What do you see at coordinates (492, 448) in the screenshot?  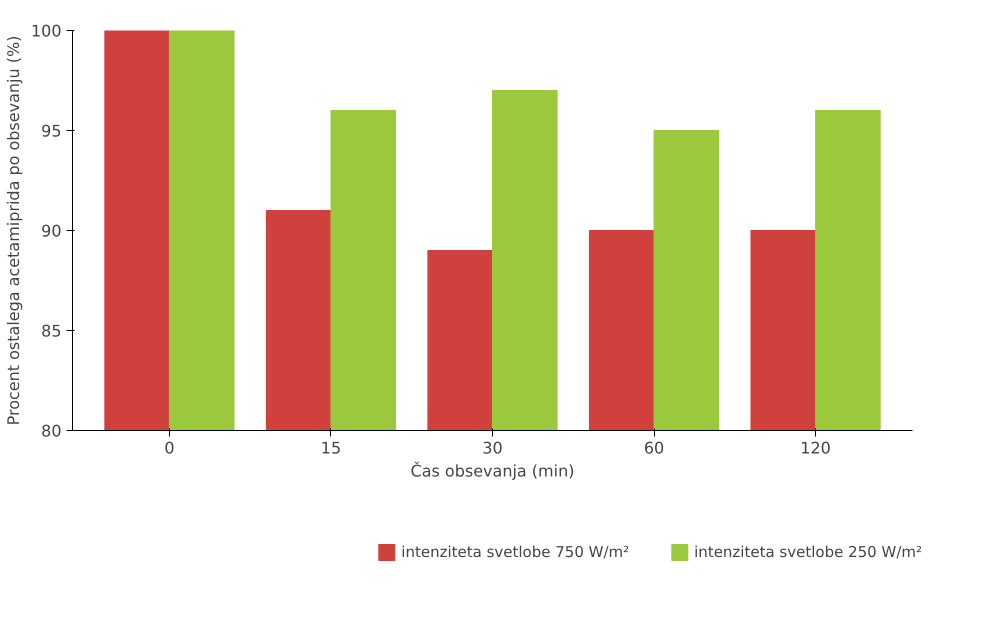 I see `x-tick-label: 30` at bounding box center [492, 448].